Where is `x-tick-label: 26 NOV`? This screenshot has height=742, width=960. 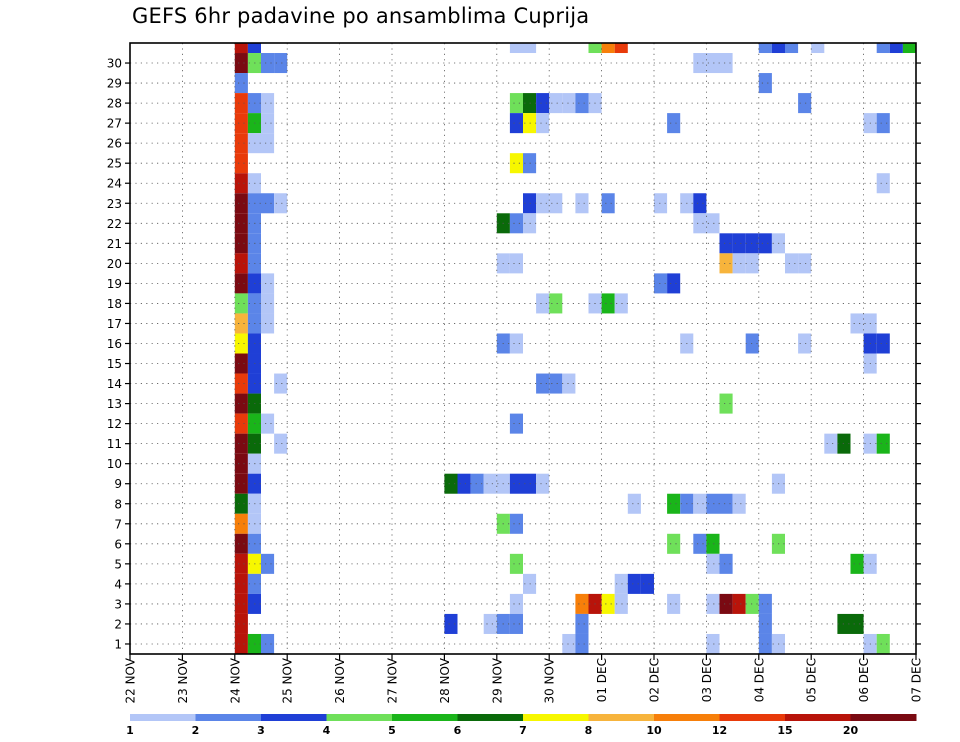 x-tick-label: 26 NOV is located at coordinates (340, 680).